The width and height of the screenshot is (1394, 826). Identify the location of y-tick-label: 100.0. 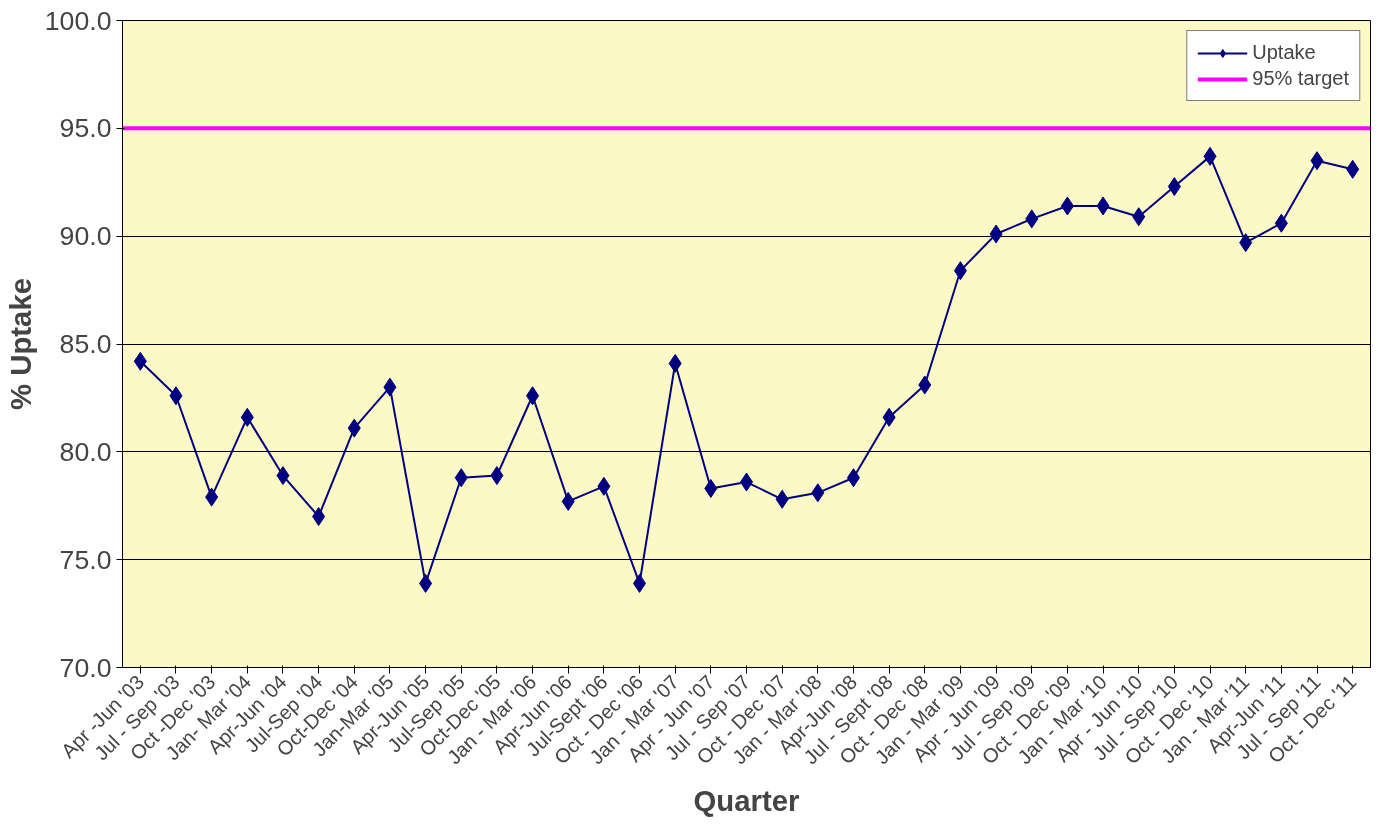
(78, 20).